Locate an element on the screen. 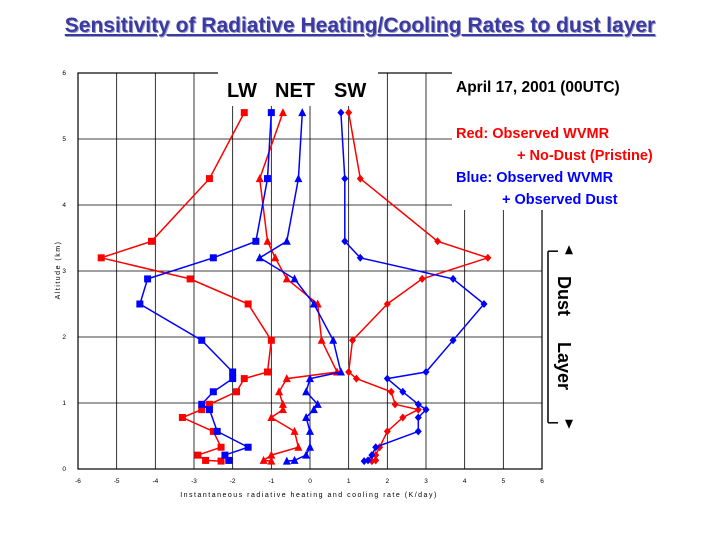  y-tick-label: 6 is located at coordinates (64, 73).